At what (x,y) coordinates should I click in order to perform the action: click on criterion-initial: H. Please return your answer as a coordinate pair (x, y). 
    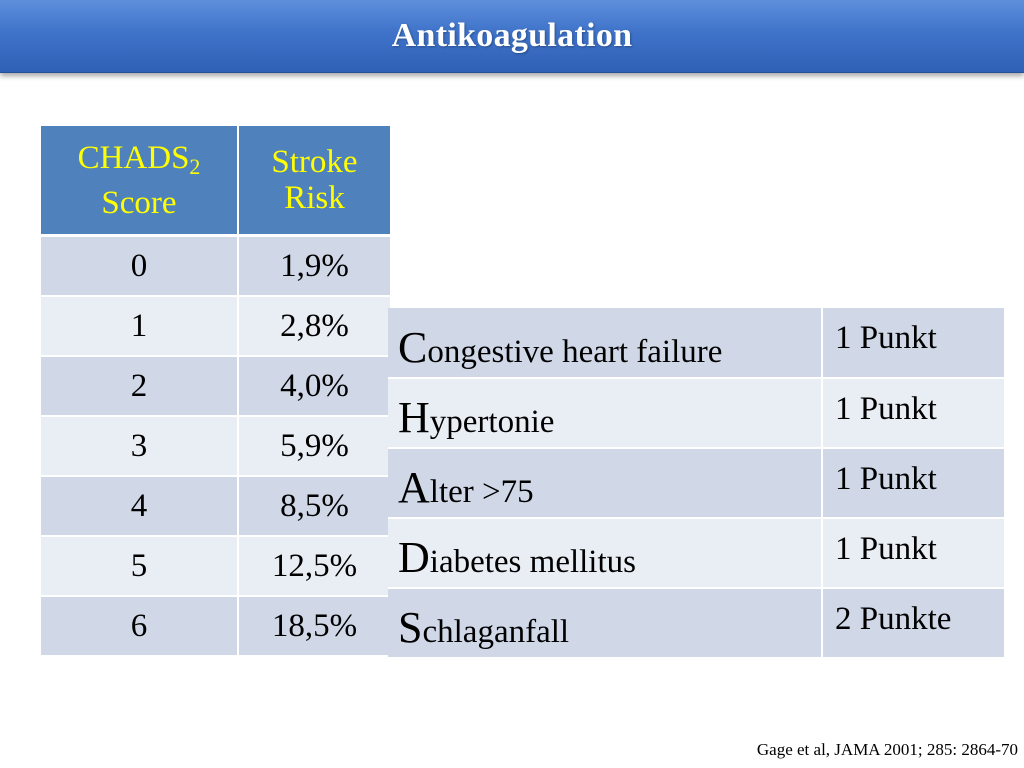
    Looking at the image, I should click on (414, 417).